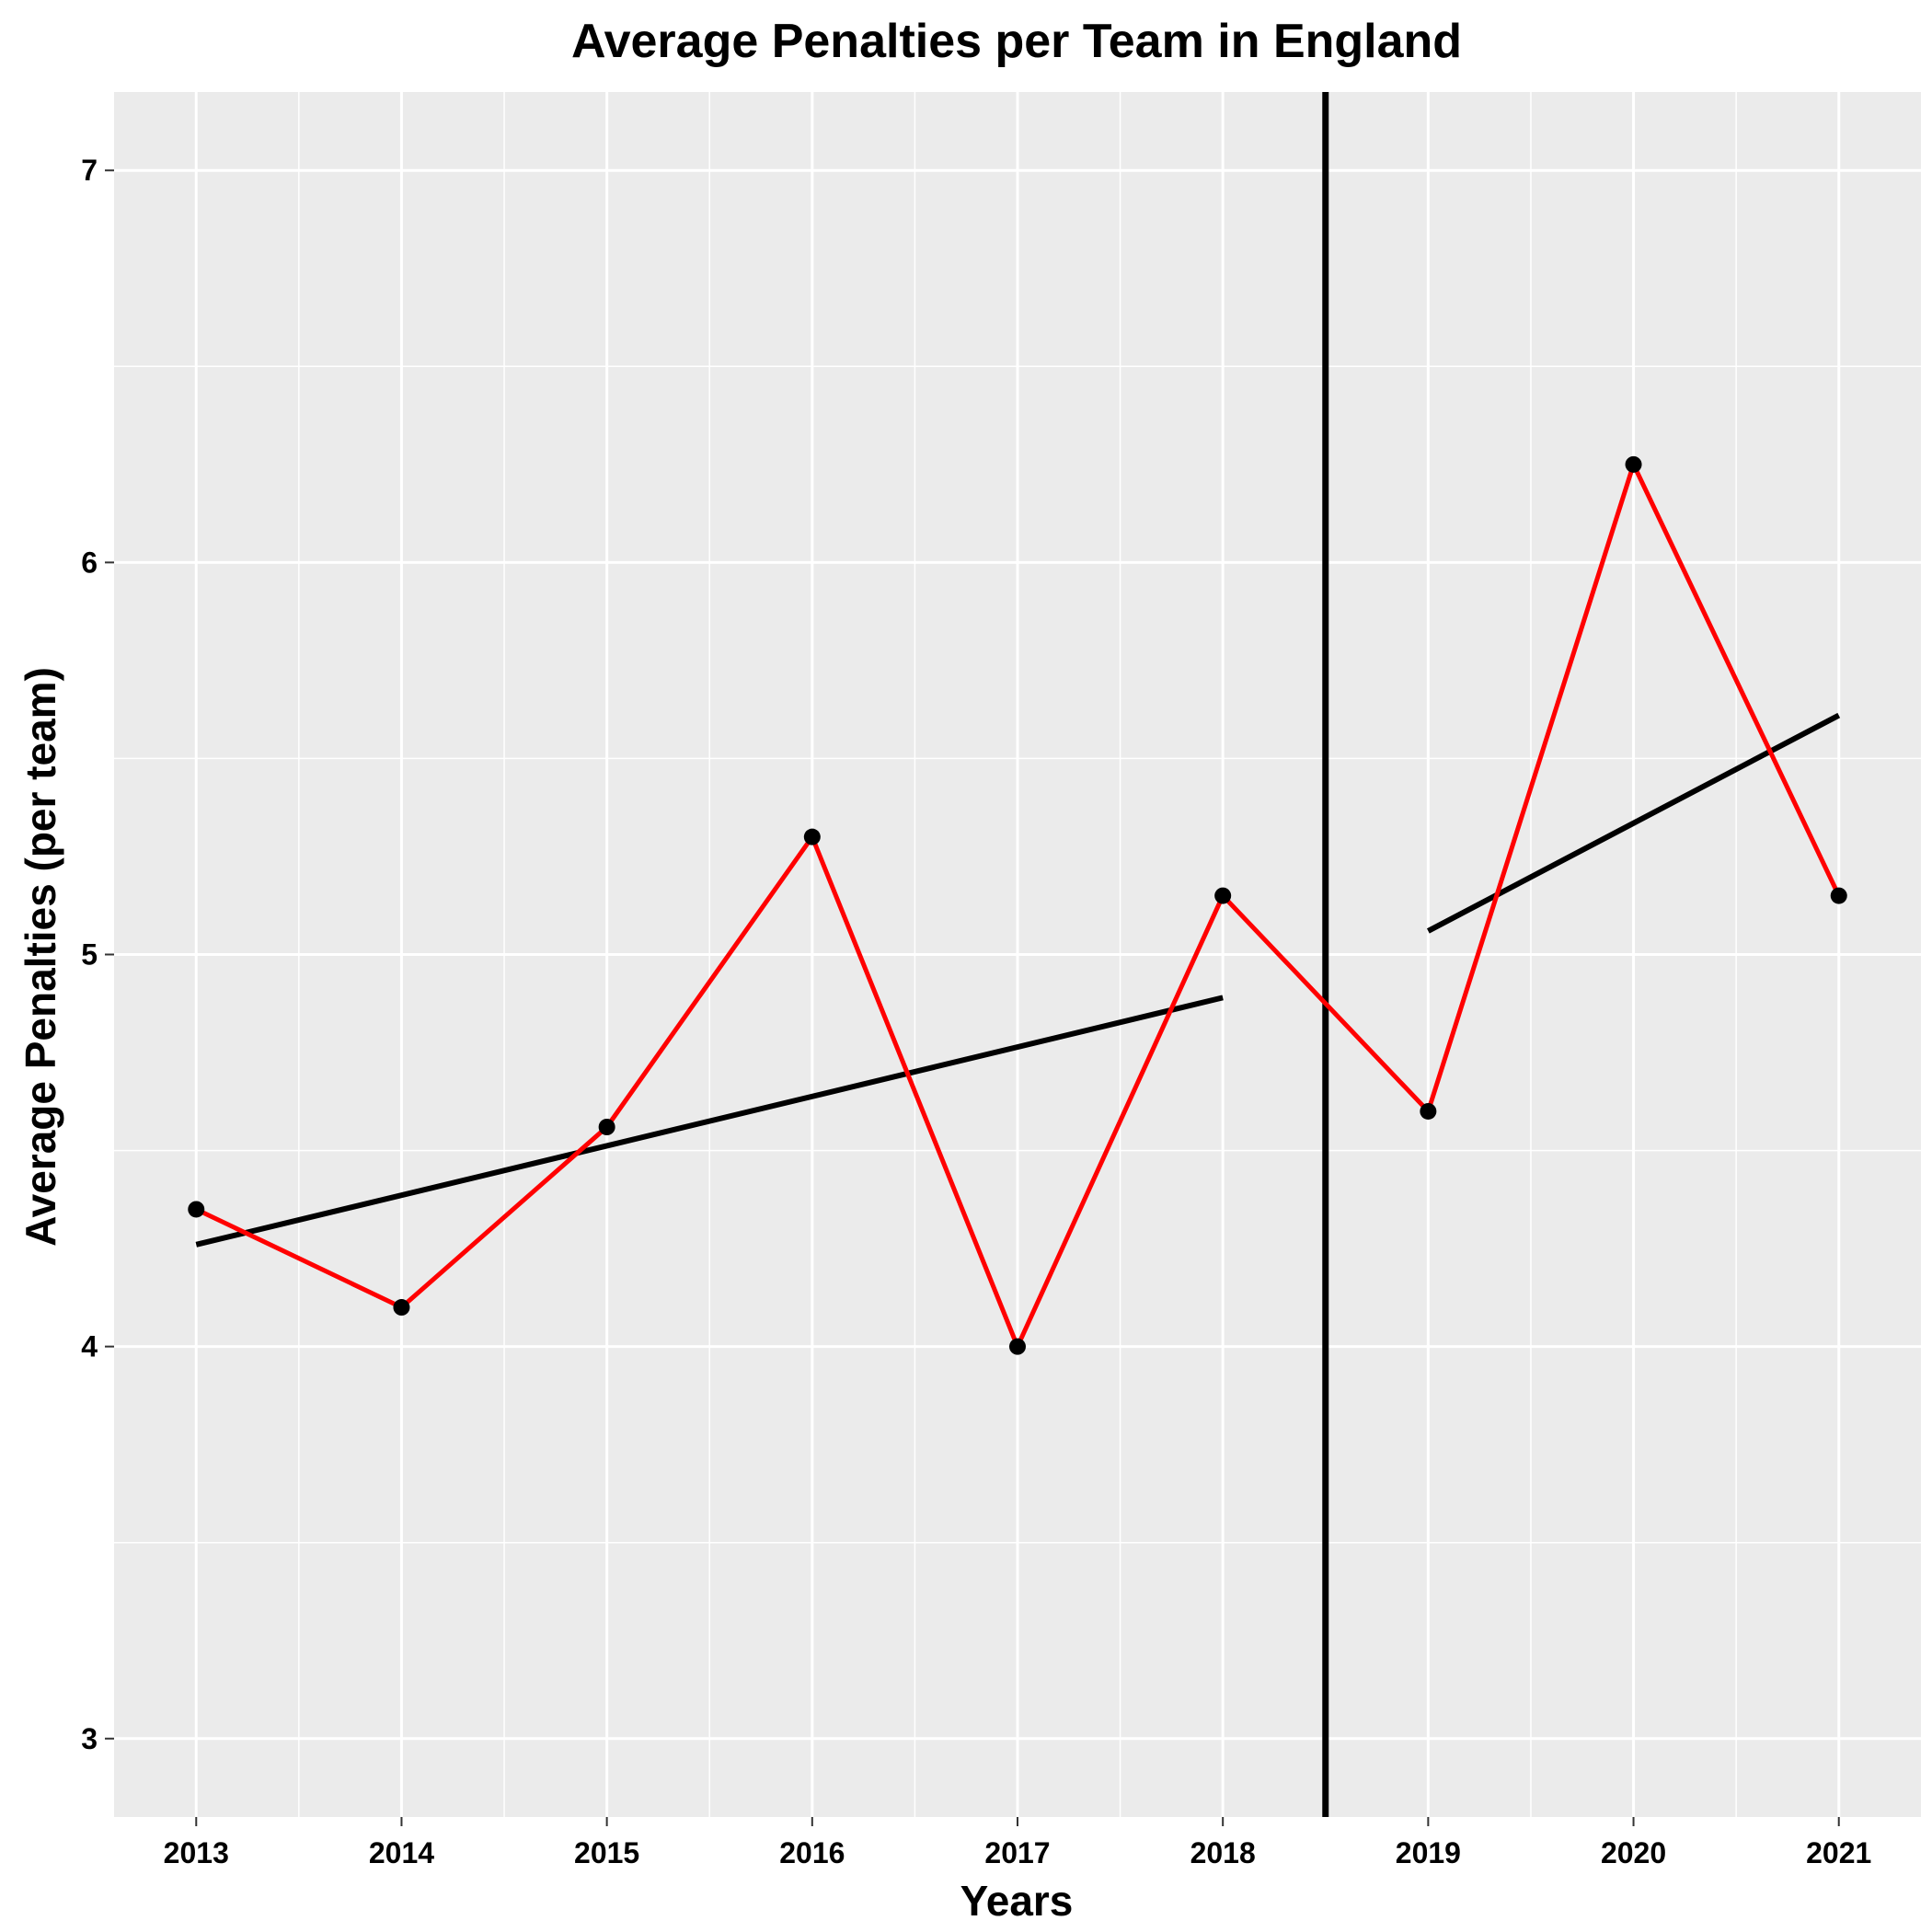  Describe the element at coordinates (196, 1852) in the screenshot. I see `x-tick-label: 2013` at that location.